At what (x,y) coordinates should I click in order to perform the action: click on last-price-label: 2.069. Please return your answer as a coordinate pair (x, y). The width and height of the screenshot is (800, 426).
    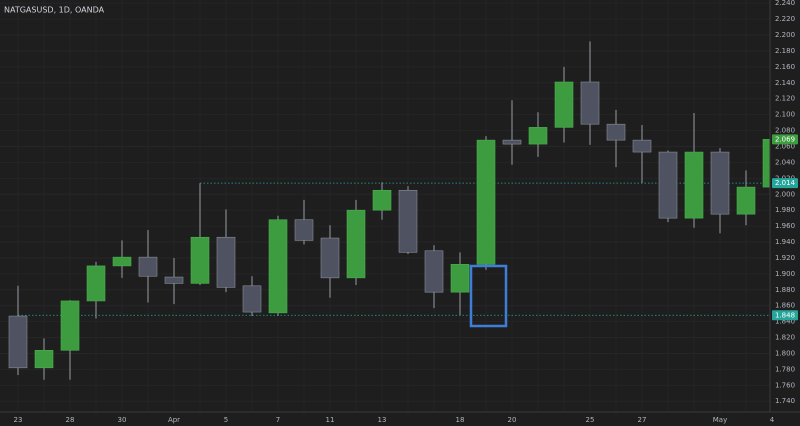
    Looking at the image, I should click on (785, 139).